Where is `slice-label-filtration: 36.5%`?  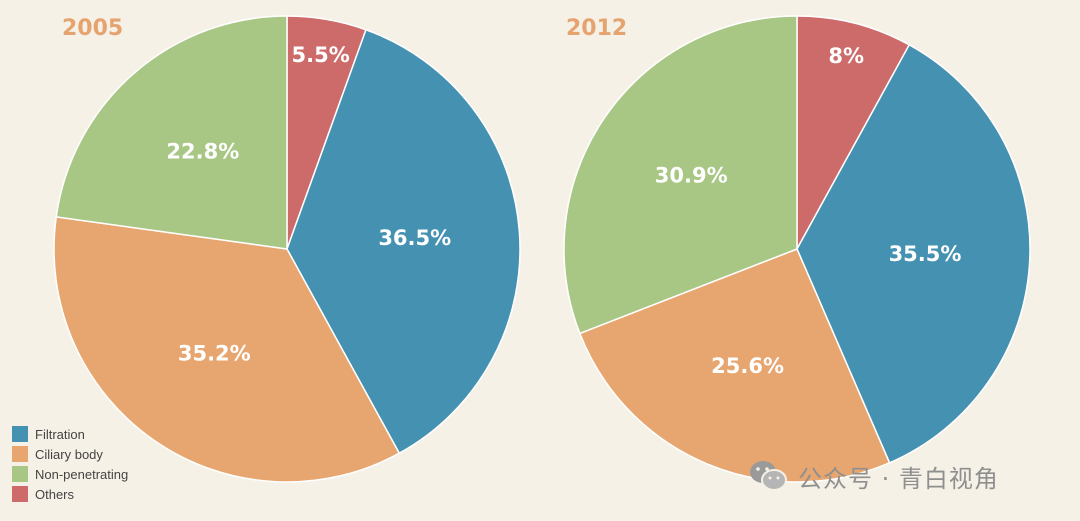
slice-label-filtration: 36.5% is located at coordinates (414, 238).